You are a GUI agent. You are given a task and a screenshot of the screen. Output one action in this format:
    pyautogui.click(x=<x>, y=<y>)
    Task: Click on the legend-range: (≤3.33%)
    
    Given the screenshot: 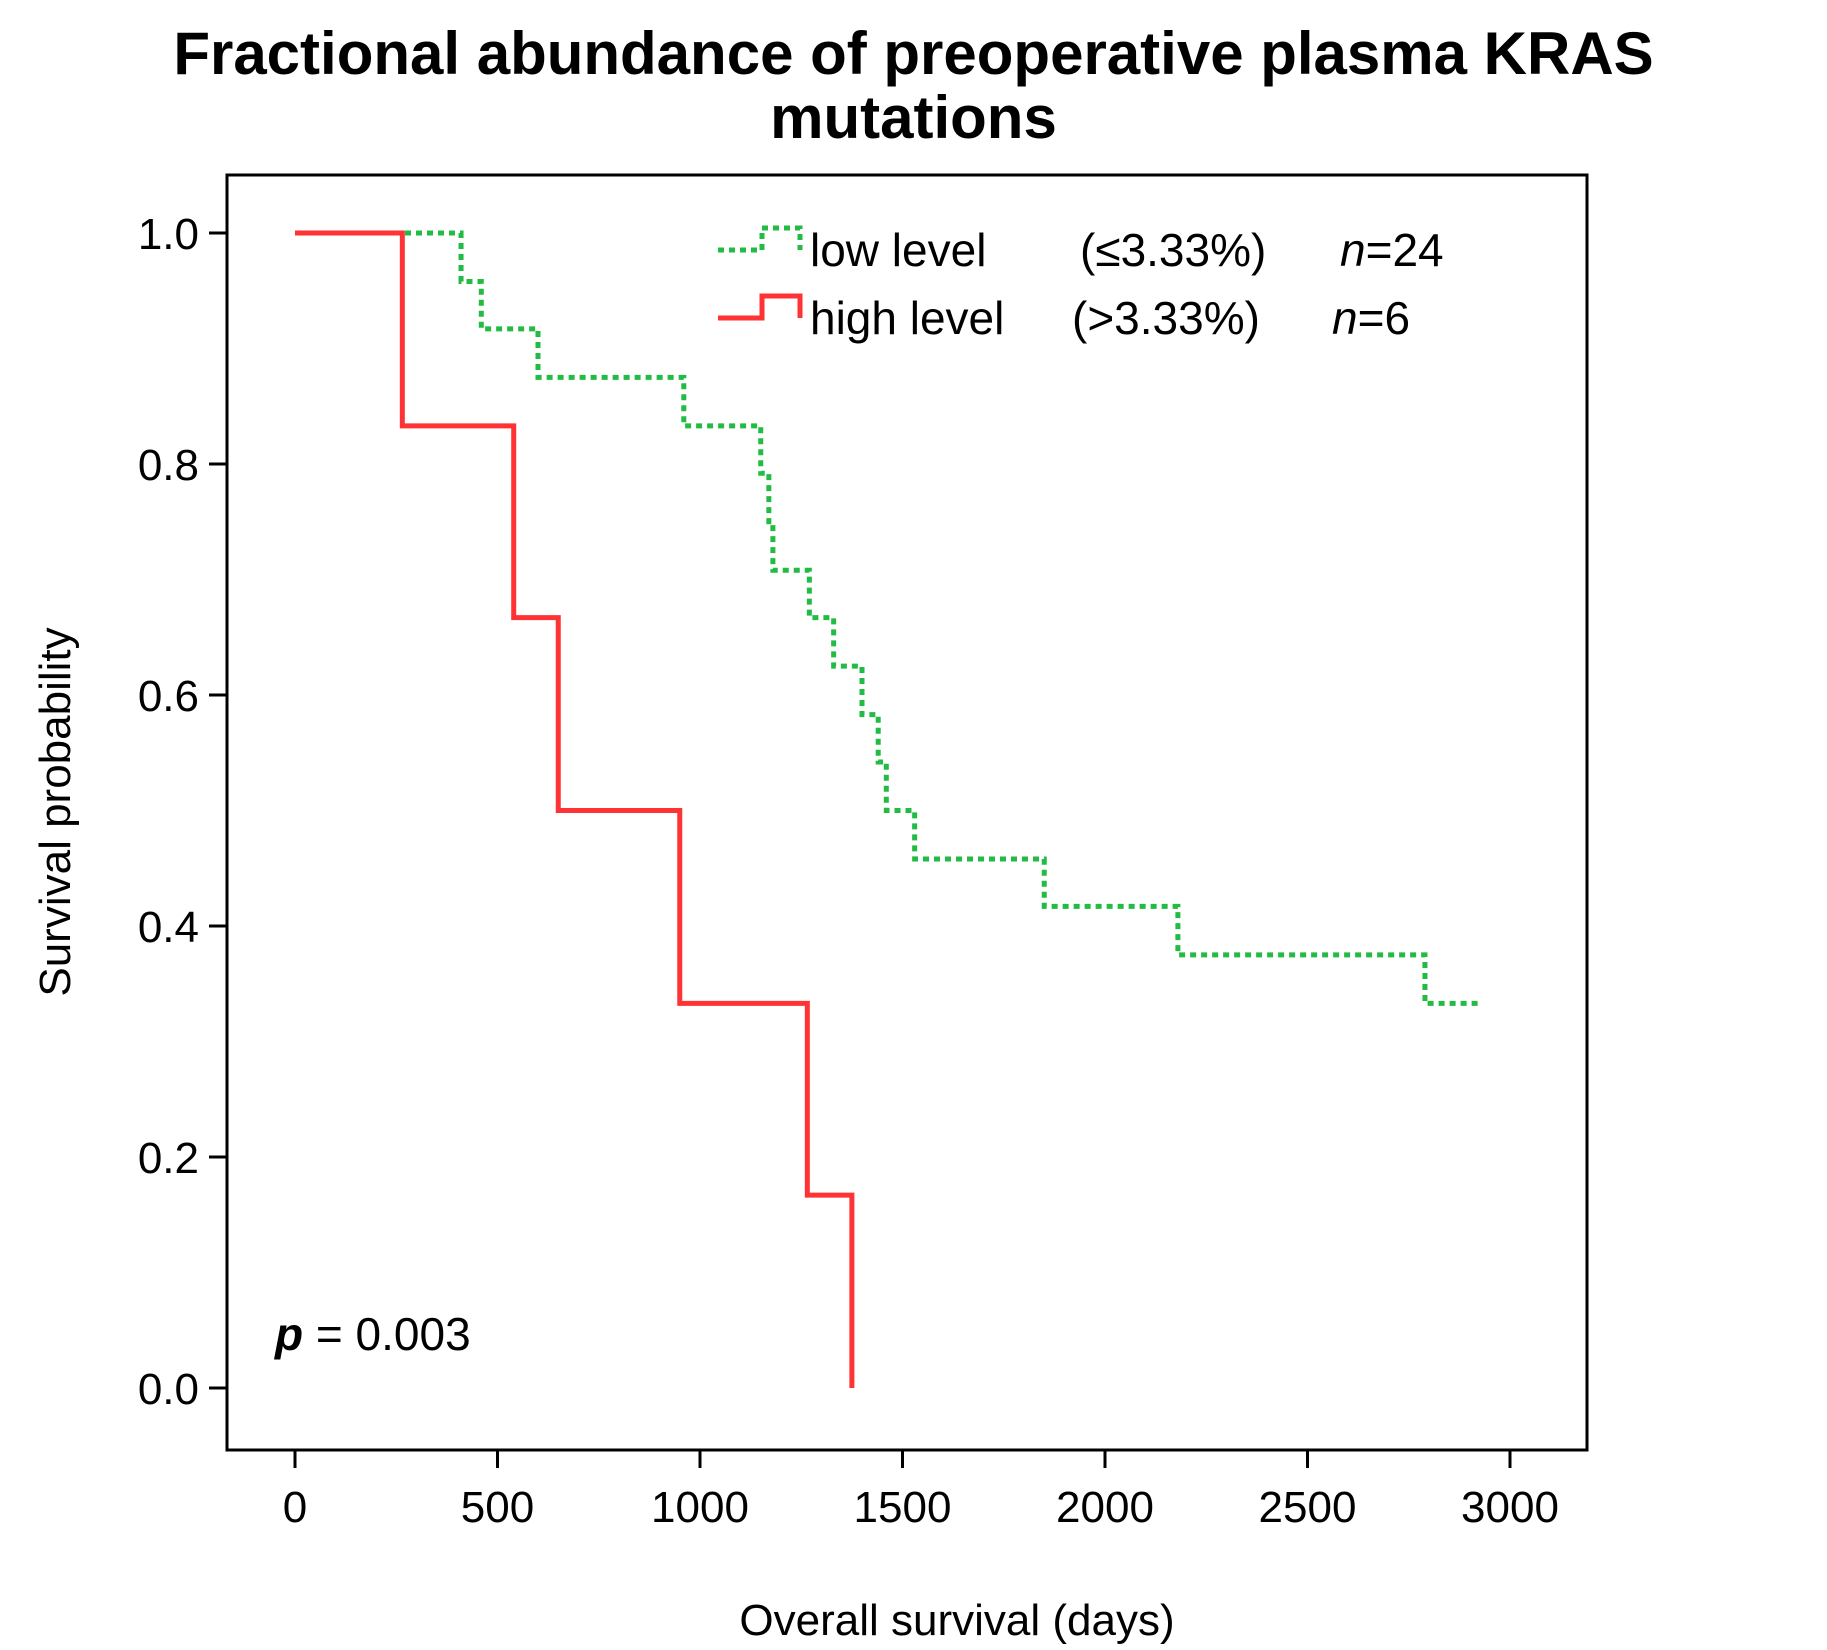 What is the action you would take?
    pyautogui.click(x=1173, y=250)
    